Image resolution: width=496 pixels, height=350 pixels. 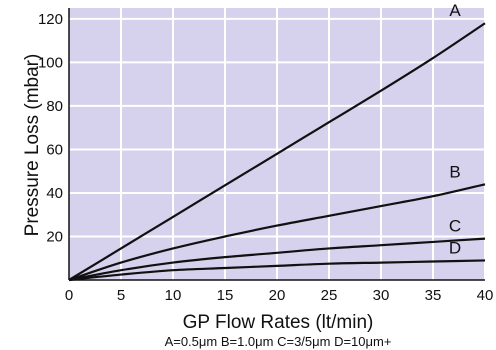 I want to click on x-tick-label: 0, so click(x=69, y=295).